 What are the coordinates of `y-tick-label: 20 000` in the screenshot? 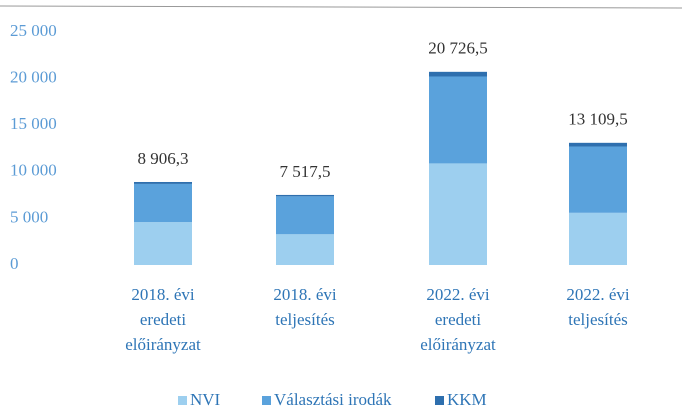 It's located at (33, 77).